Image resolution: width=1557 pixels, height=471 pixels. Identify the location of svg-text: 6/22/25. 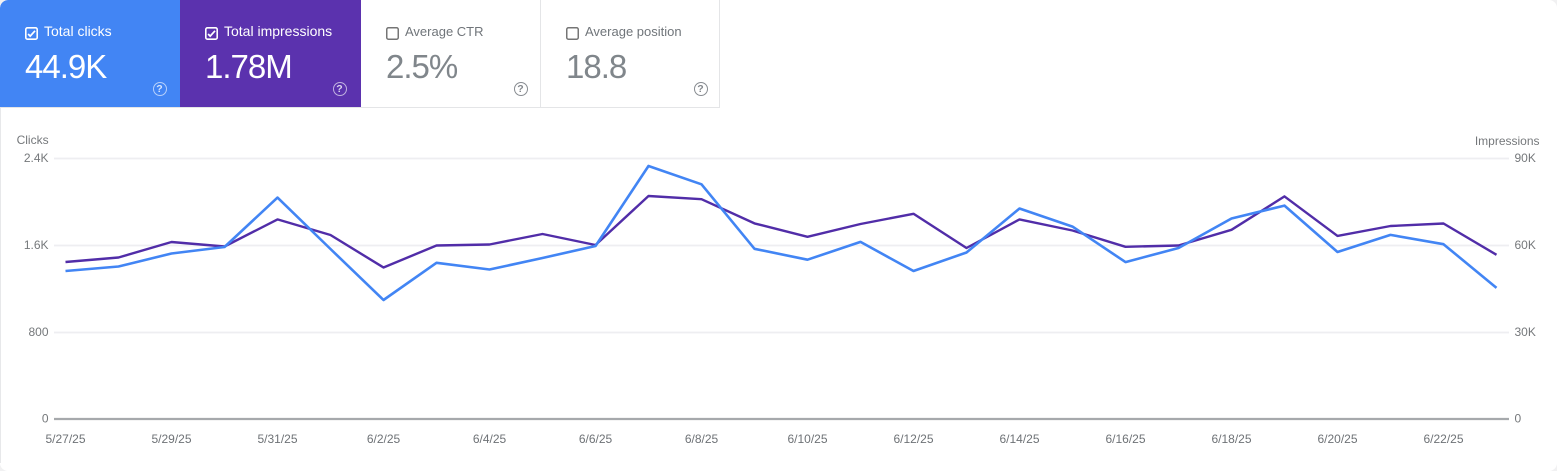
(1443, 439).